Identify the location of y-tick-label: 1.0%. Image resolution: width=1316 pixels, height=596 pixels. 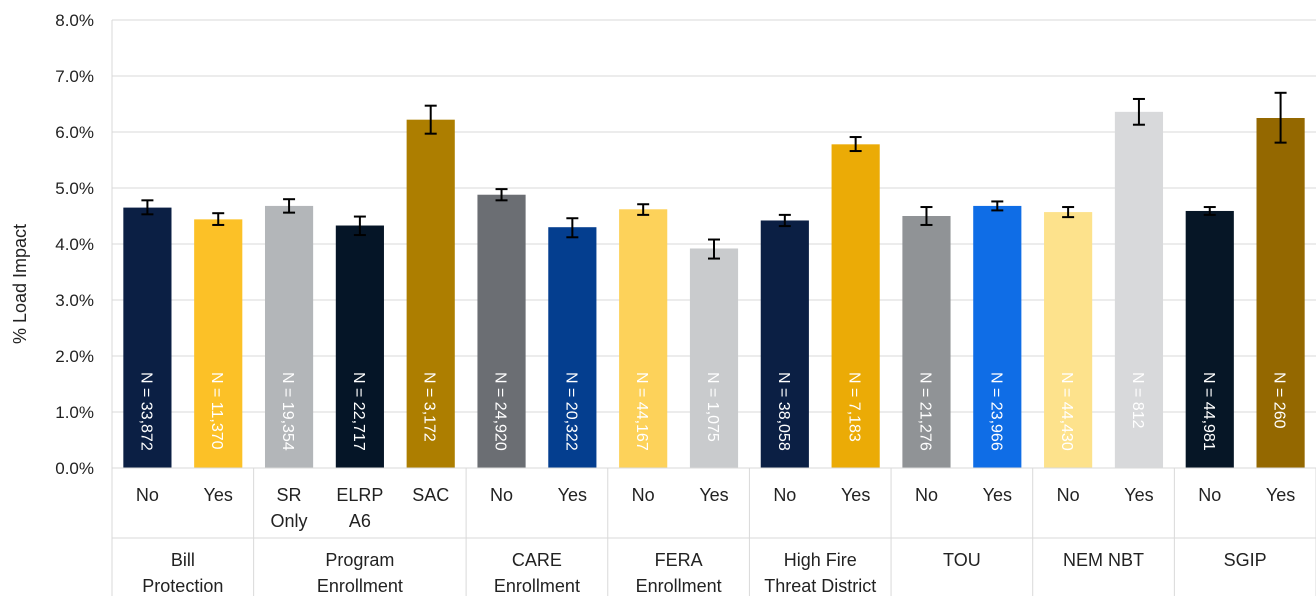
(74, 412).